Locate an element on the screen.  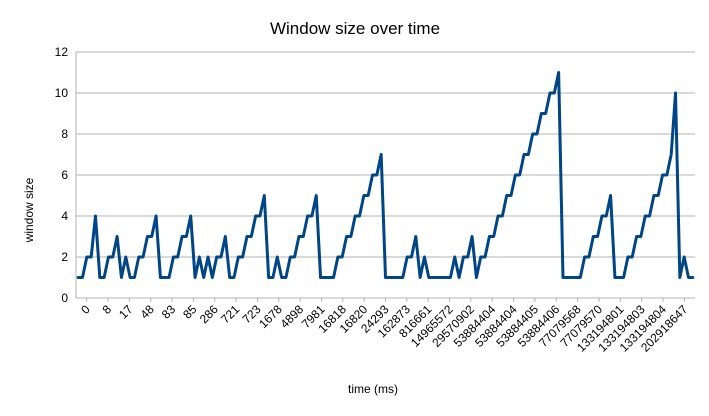
y-tick-label: 4 is located at coordinates (64, 216).